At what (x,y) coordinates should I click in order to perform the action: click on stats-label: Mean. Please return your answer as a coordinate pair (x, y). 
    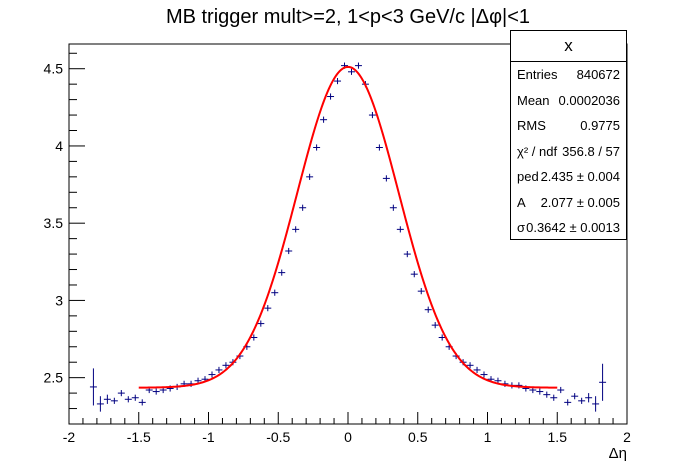
    Looking at the image, I should click on (533, 100).